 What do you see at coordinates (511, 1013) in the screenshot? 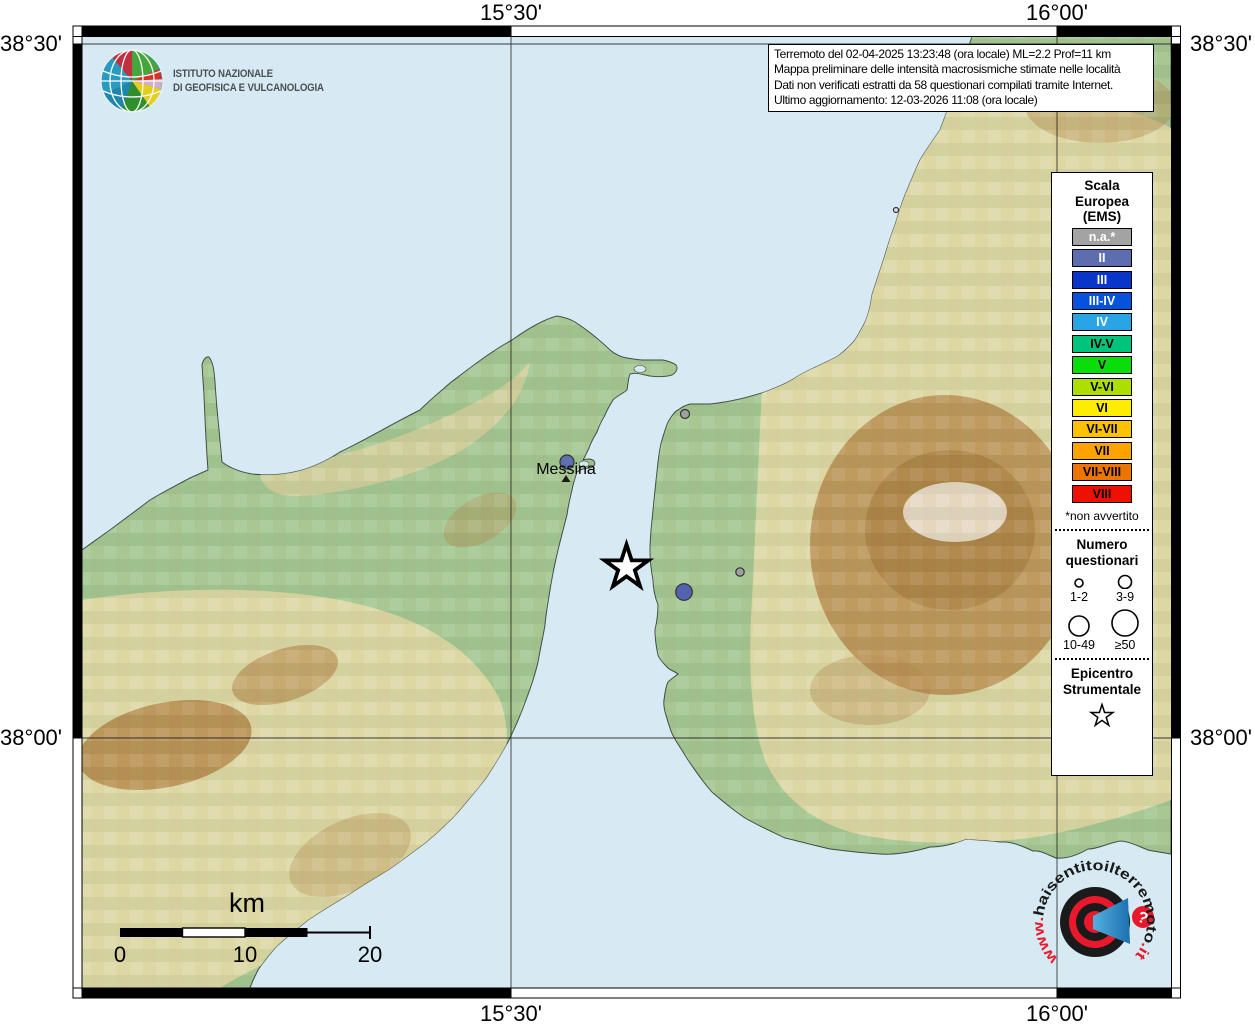
I see `axis-label-bottom-left: 15°30'` at bounding box center [511, 1013].